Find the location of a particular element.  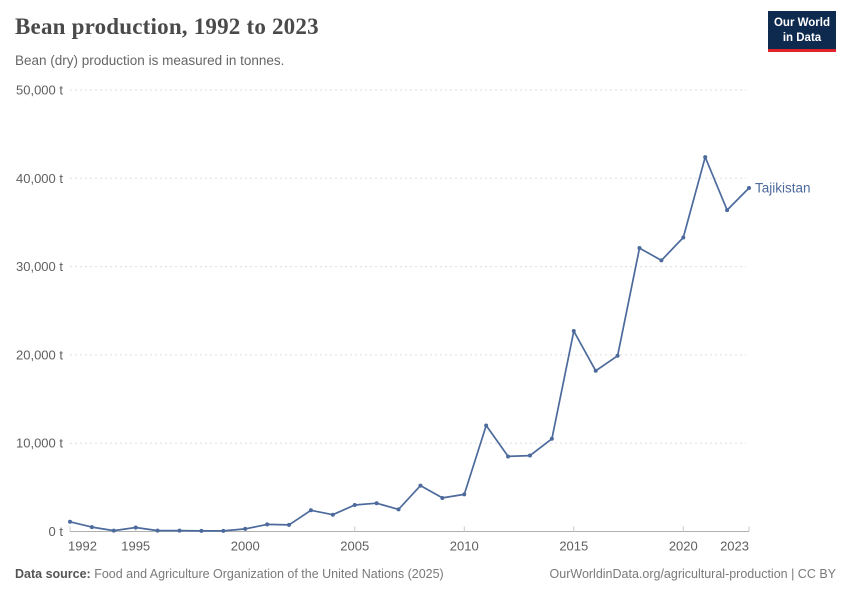

series-label-tajikistan: Tajikistan is located at coordinates (783, 188).